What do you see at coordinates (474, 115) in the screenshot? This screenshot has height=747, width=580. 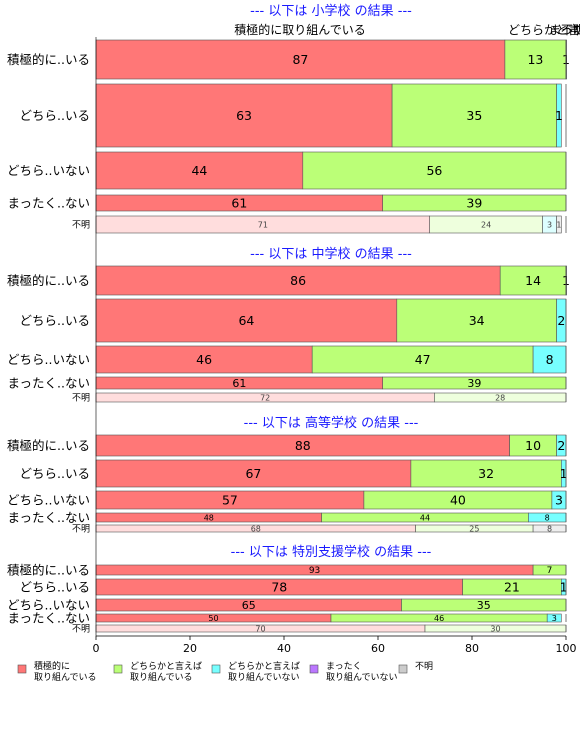 I see `data-label: 35` at bounding box center [474, 115].